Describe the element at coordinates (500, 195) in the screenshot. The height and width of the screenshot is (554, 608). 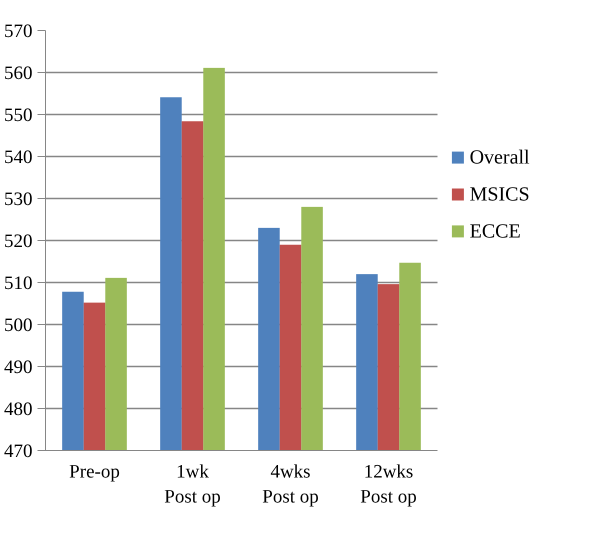
I see `legend-label: MSICS` at that location.